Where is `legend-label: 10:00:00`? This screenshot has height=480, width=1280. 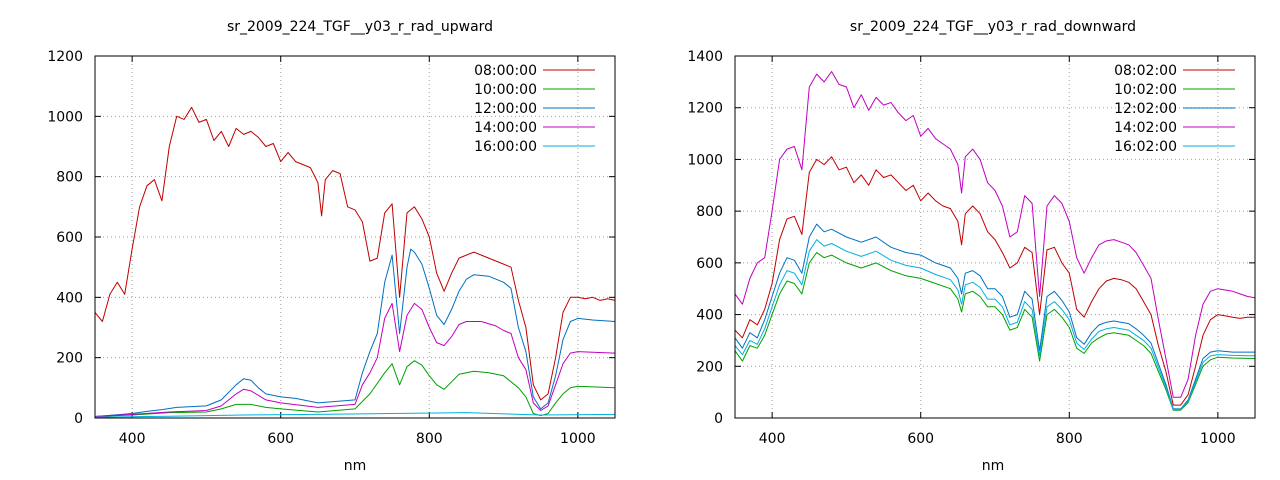
legend-label: 10:00:00 is located at coordinates (505, 90).